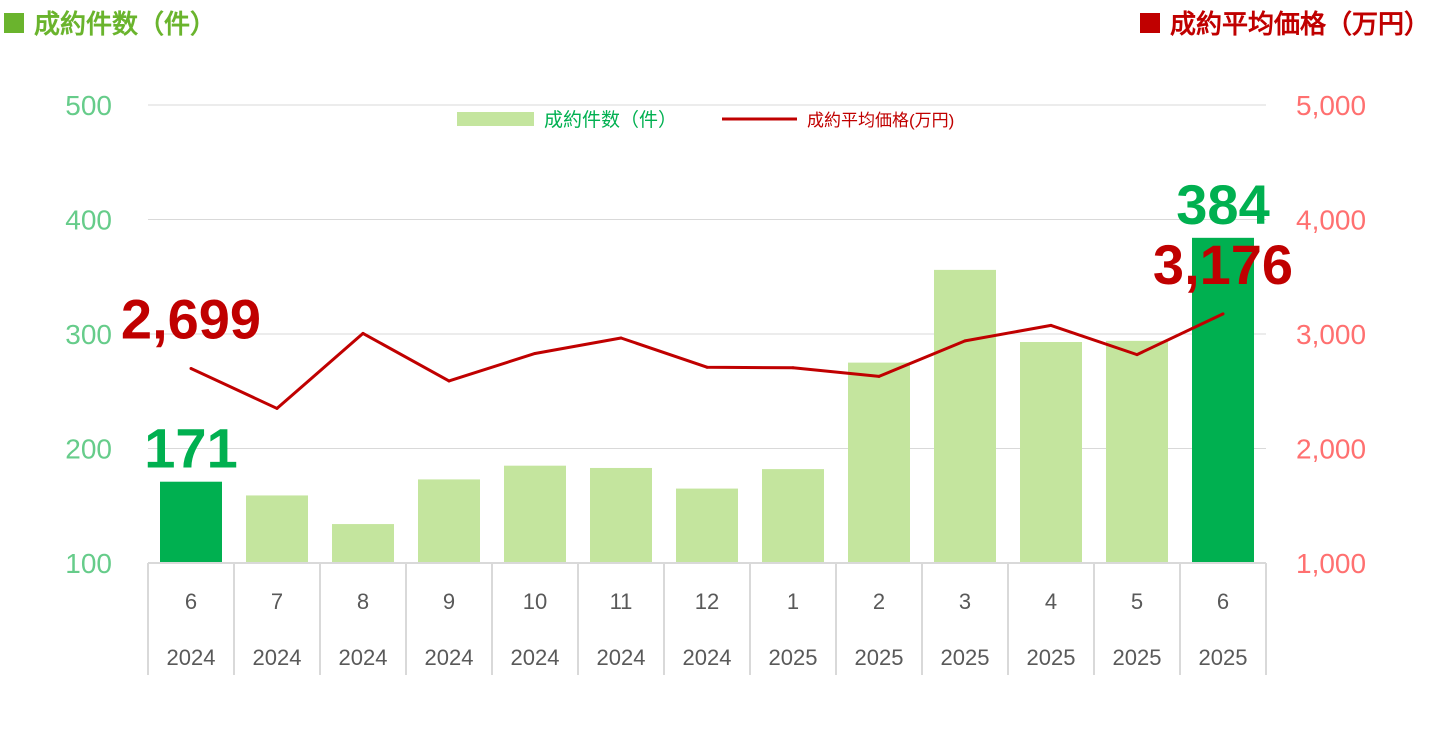  What do you see at coordinates (1223, 264) in the screenshot?
I see `line-data-label: 3,176` at bounding box center [1223, 264].